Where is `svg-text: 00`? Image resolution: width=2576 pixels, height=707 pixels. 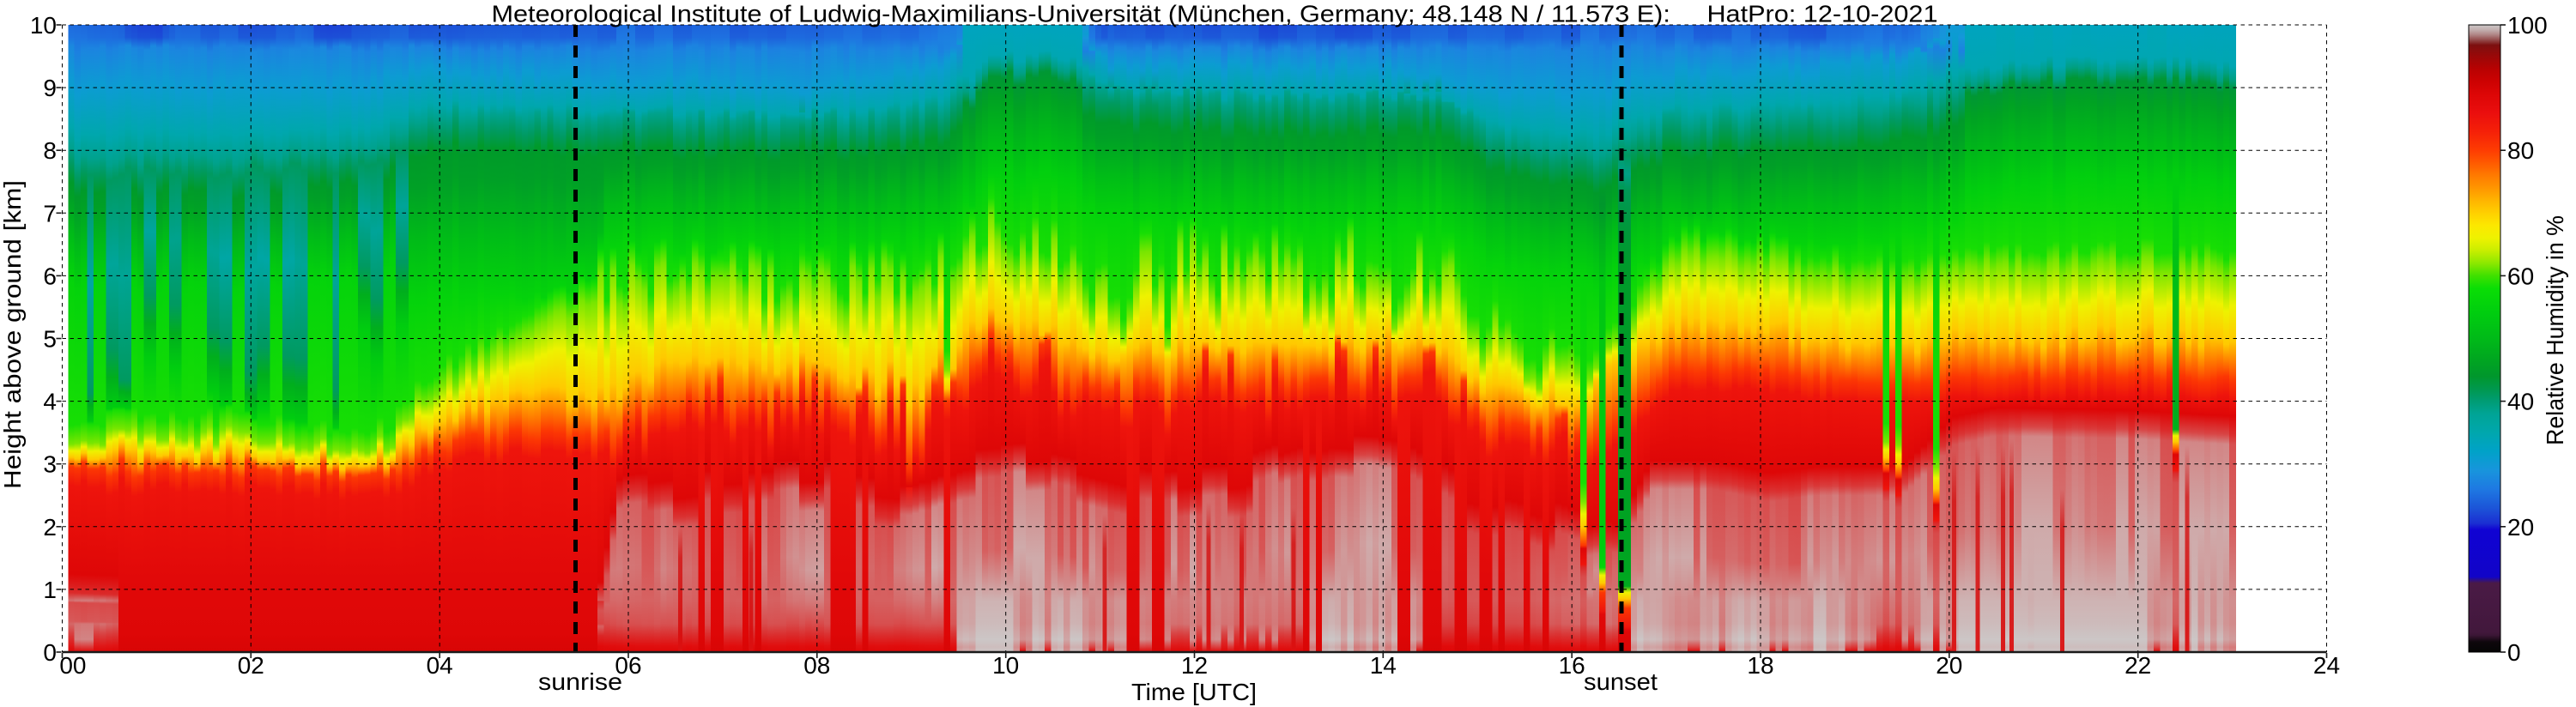
svg-text: 00 is located at coordinates (72, 666).